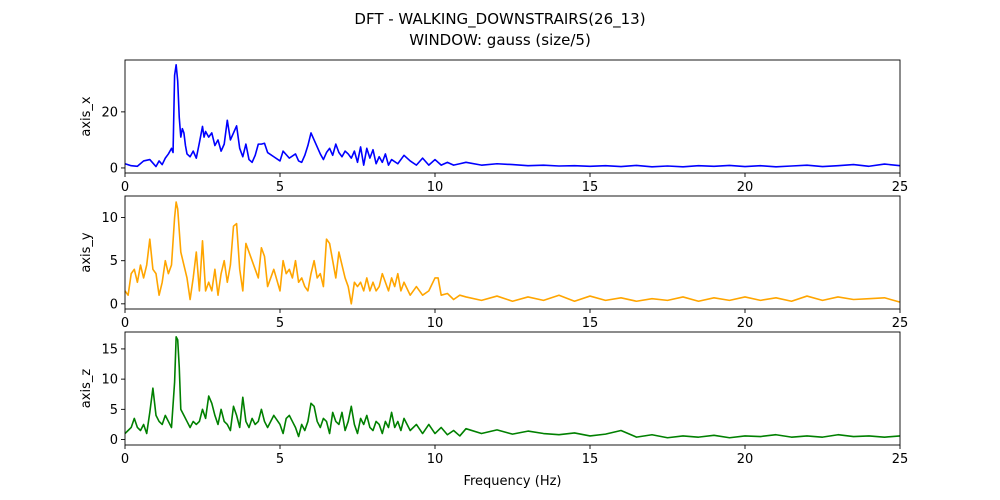 Image resolution: width=1000 pixels, height=500 pixels. Describe the element at coordinates (500, 40) in the screenshot. I see `figure-title-line2: WINDOW: gauss (size/5)` at that location.